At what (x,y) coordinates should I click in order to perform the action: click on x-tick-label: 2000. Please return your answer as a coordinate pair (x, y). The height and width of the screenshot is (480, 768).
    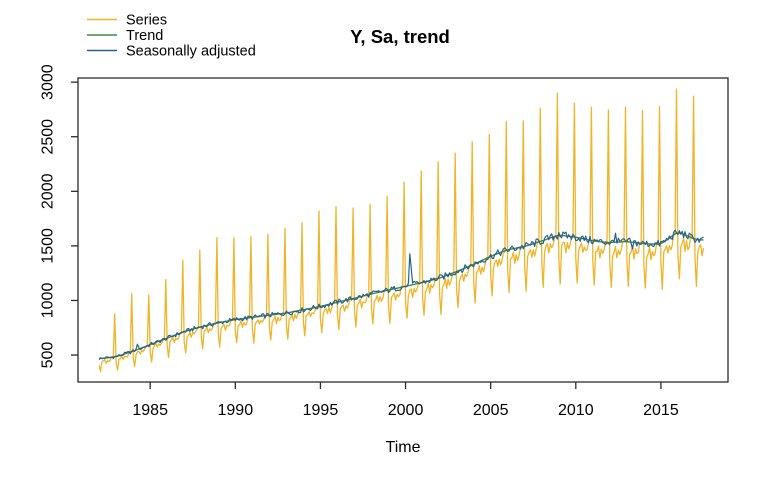
    Looking at the image, I should click on (406, 410).